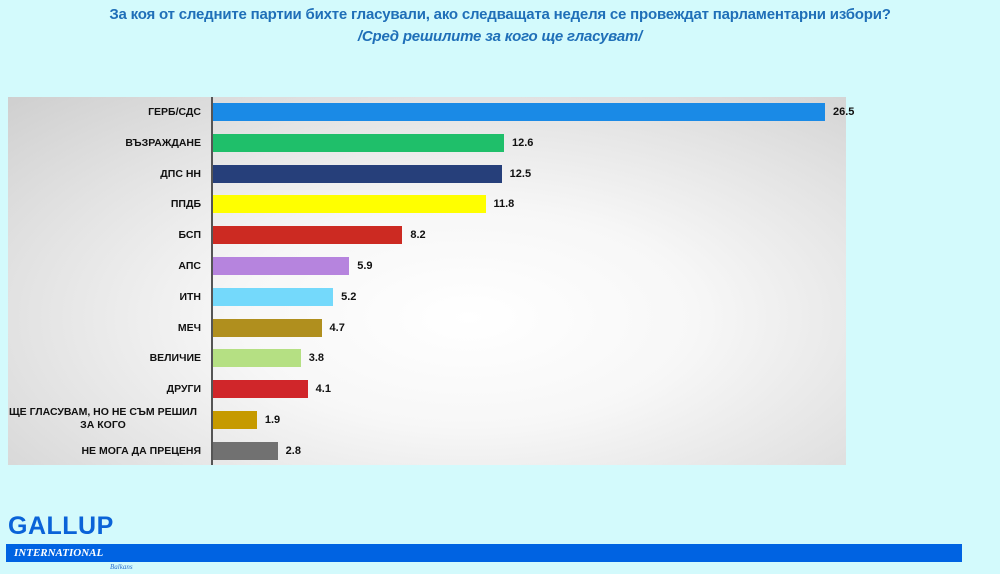 The width and height of the screenshot is (1000, 574). I want to click on category-label: МЕЧ, so click(189, 327).